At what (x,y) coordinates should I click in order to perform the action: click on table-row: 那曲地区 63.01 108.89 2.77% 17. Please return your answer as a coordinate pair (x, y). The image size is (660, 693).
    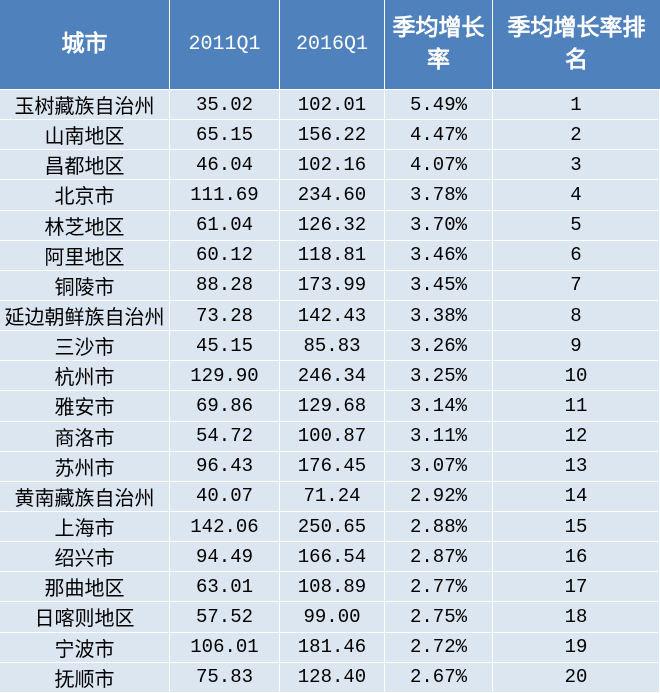
    Looking at the image, I should click on (330, 587).